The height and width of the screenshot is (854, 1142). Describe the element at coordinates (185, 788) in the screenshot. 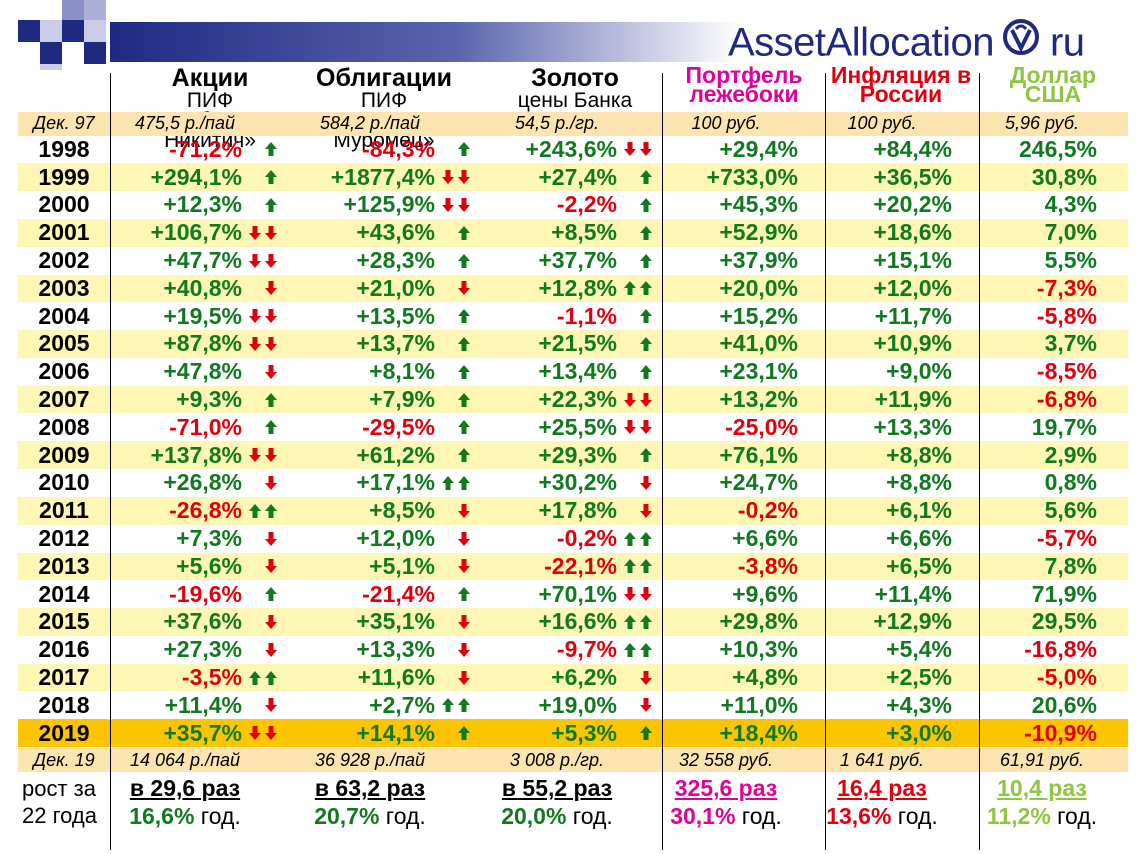

I see `growth-akcii: в 29,6 раз` at that location.